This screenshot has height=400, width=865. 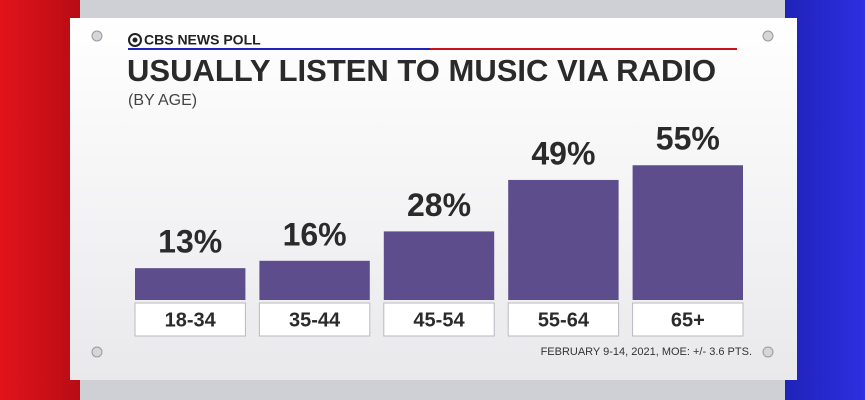 What do you see at coordinates (646, 352) in the screenshot?
I see `footnote: FEBRUARY 9-14, 2021, MOE: +/- 3.6 PTS.` at bounding box center [646, 352].